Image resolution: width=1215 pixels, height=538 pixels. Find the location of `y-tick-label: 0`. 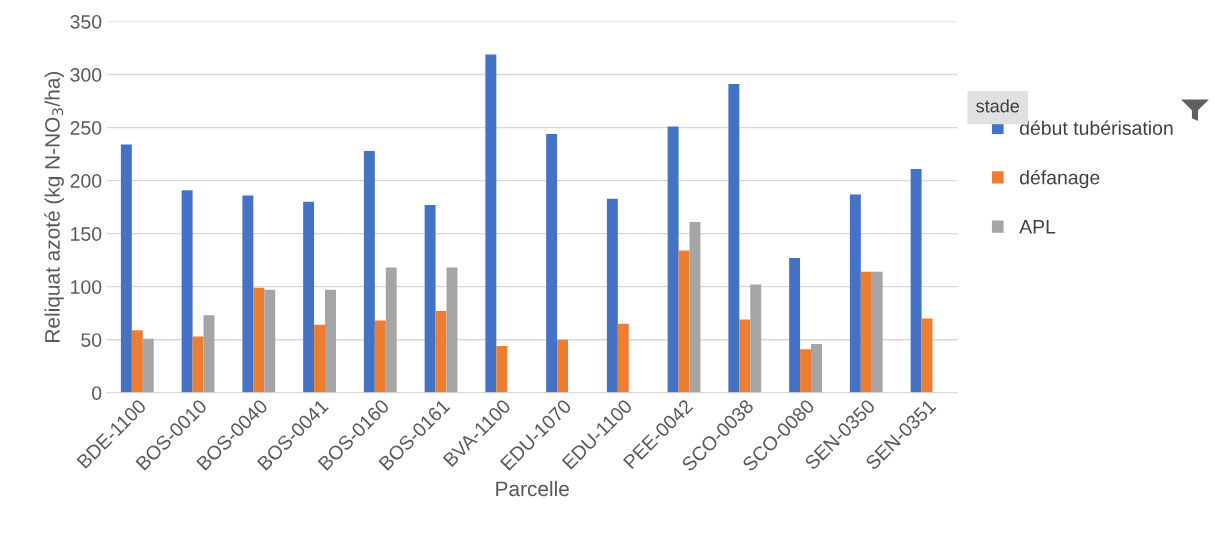

y-tick-label: 0 is located at coordinates (97, 393).